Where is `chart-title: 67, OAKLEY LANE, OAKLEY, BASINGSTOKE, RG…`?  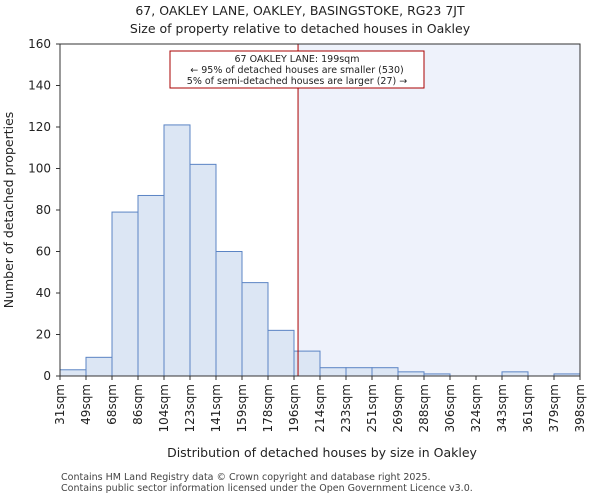 chart-title: 67, OAKLEY LANE, OAKLEY, BASINGSTOKE, RG… is located at coordinates (300, 10).